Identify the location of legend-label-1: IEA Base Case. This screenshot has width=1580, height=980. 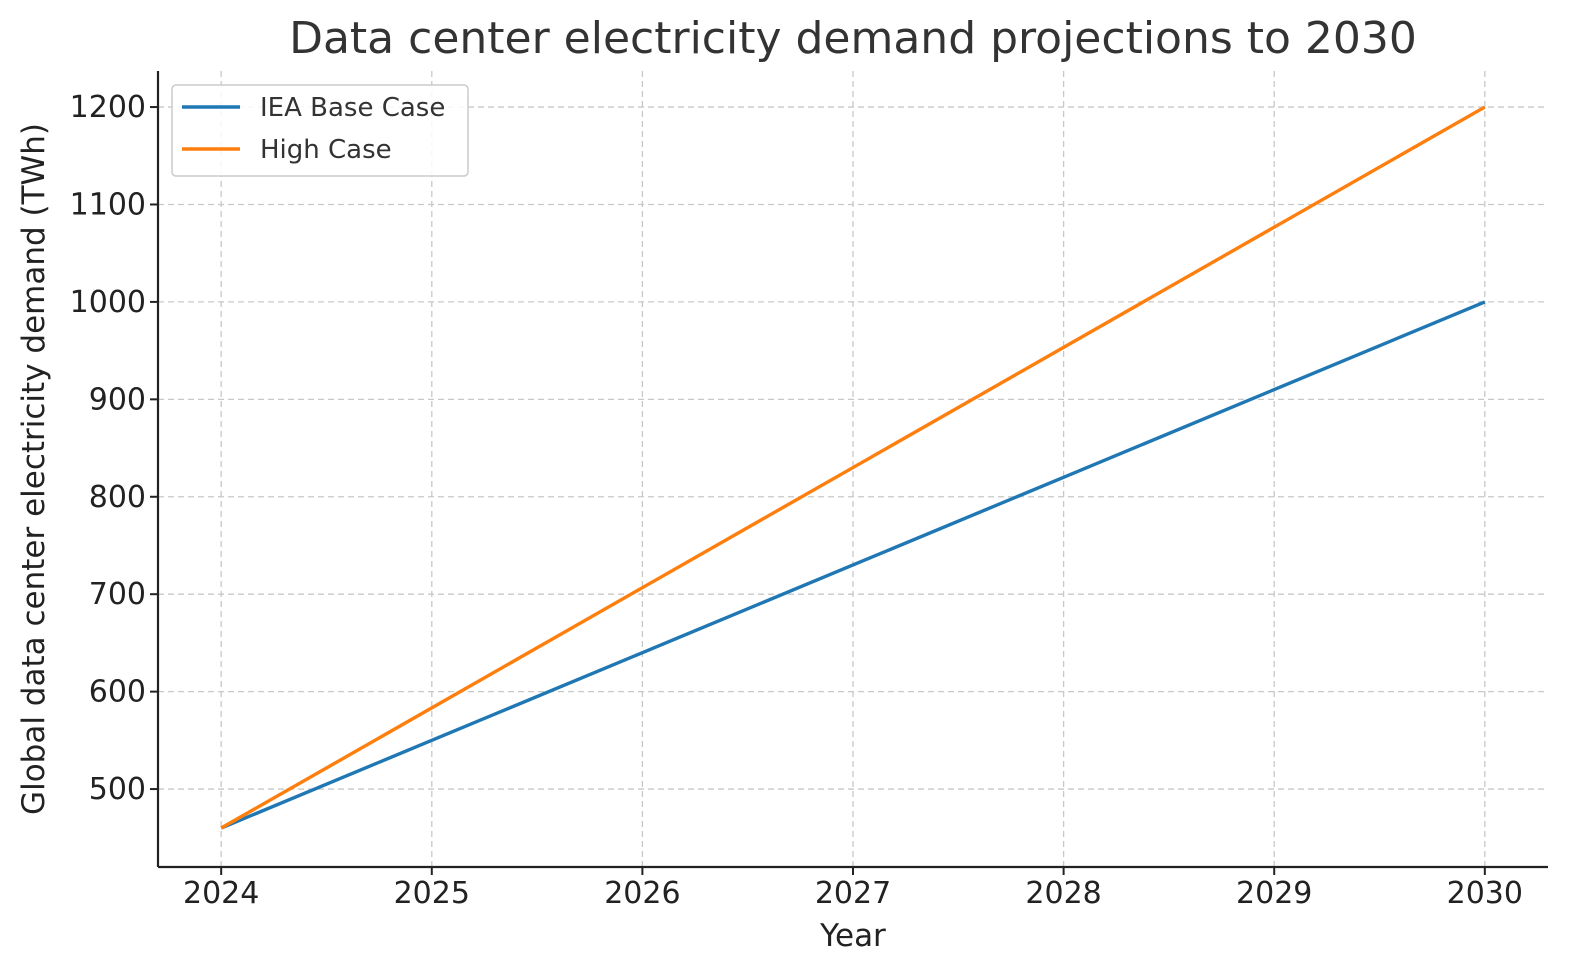
(352, 108).